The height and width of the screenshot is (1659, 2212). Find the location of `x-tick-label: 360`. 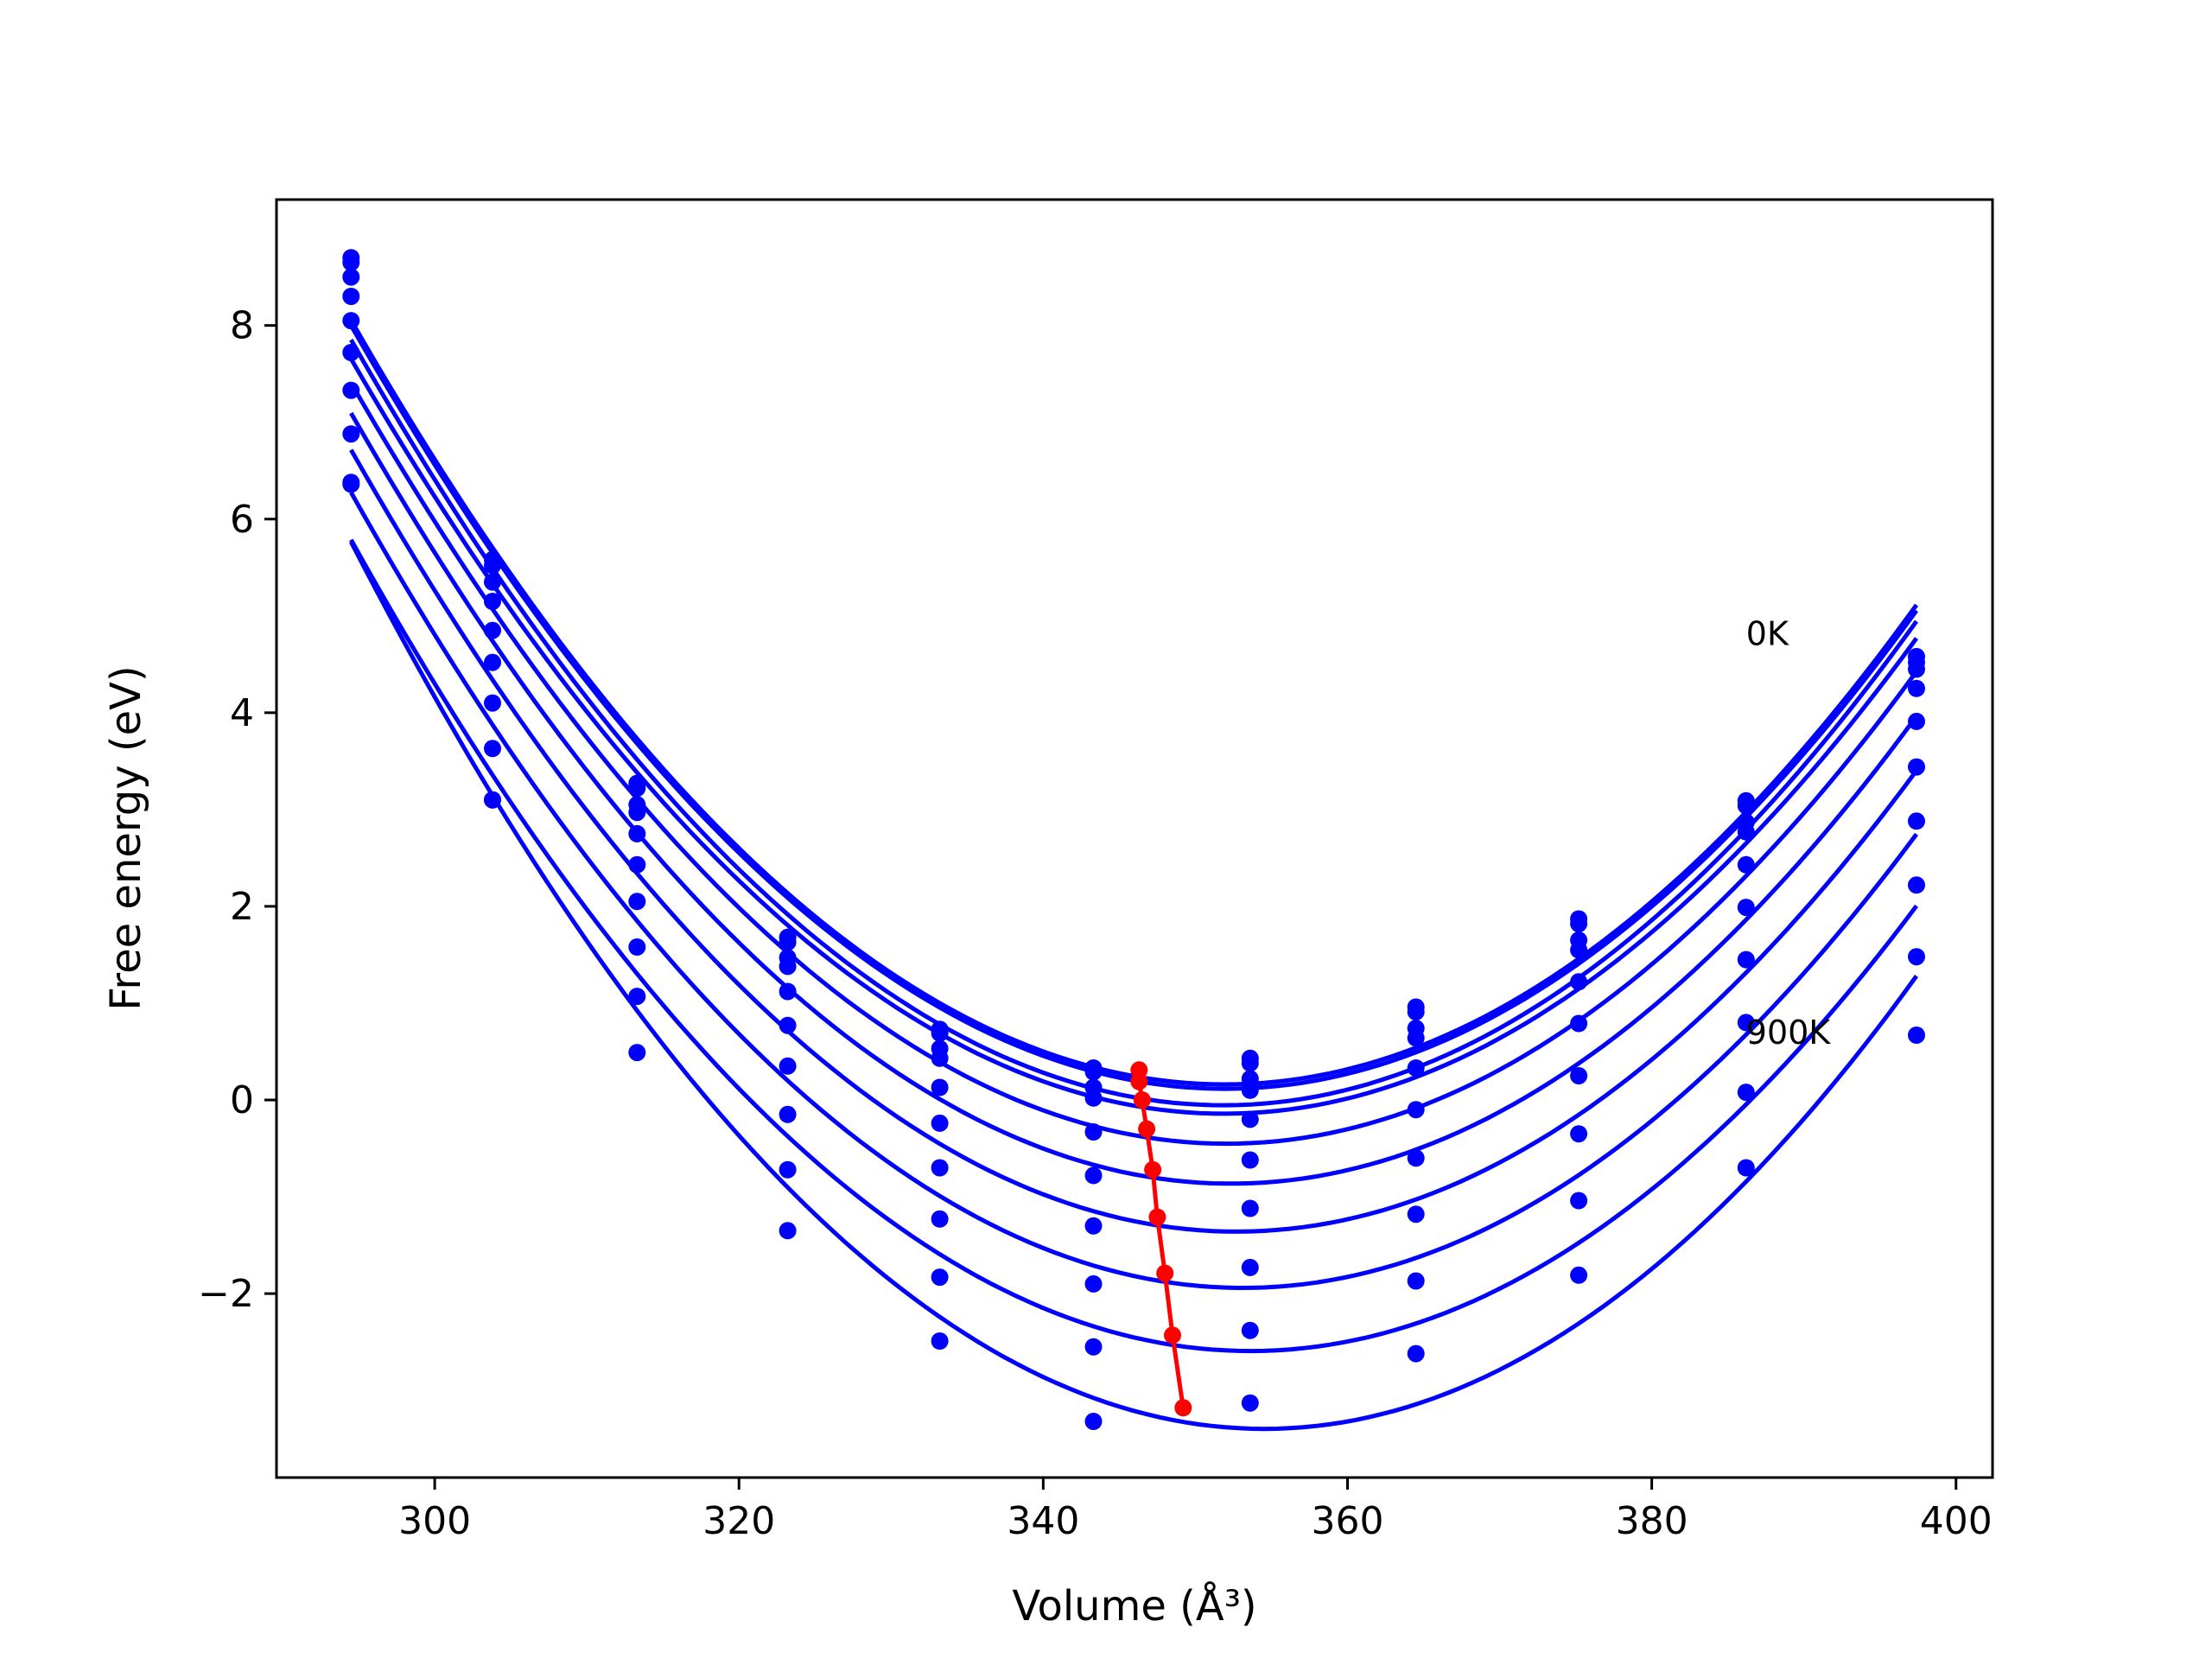

x-tick-label: 360 is located at coordinates (1347, 1521).